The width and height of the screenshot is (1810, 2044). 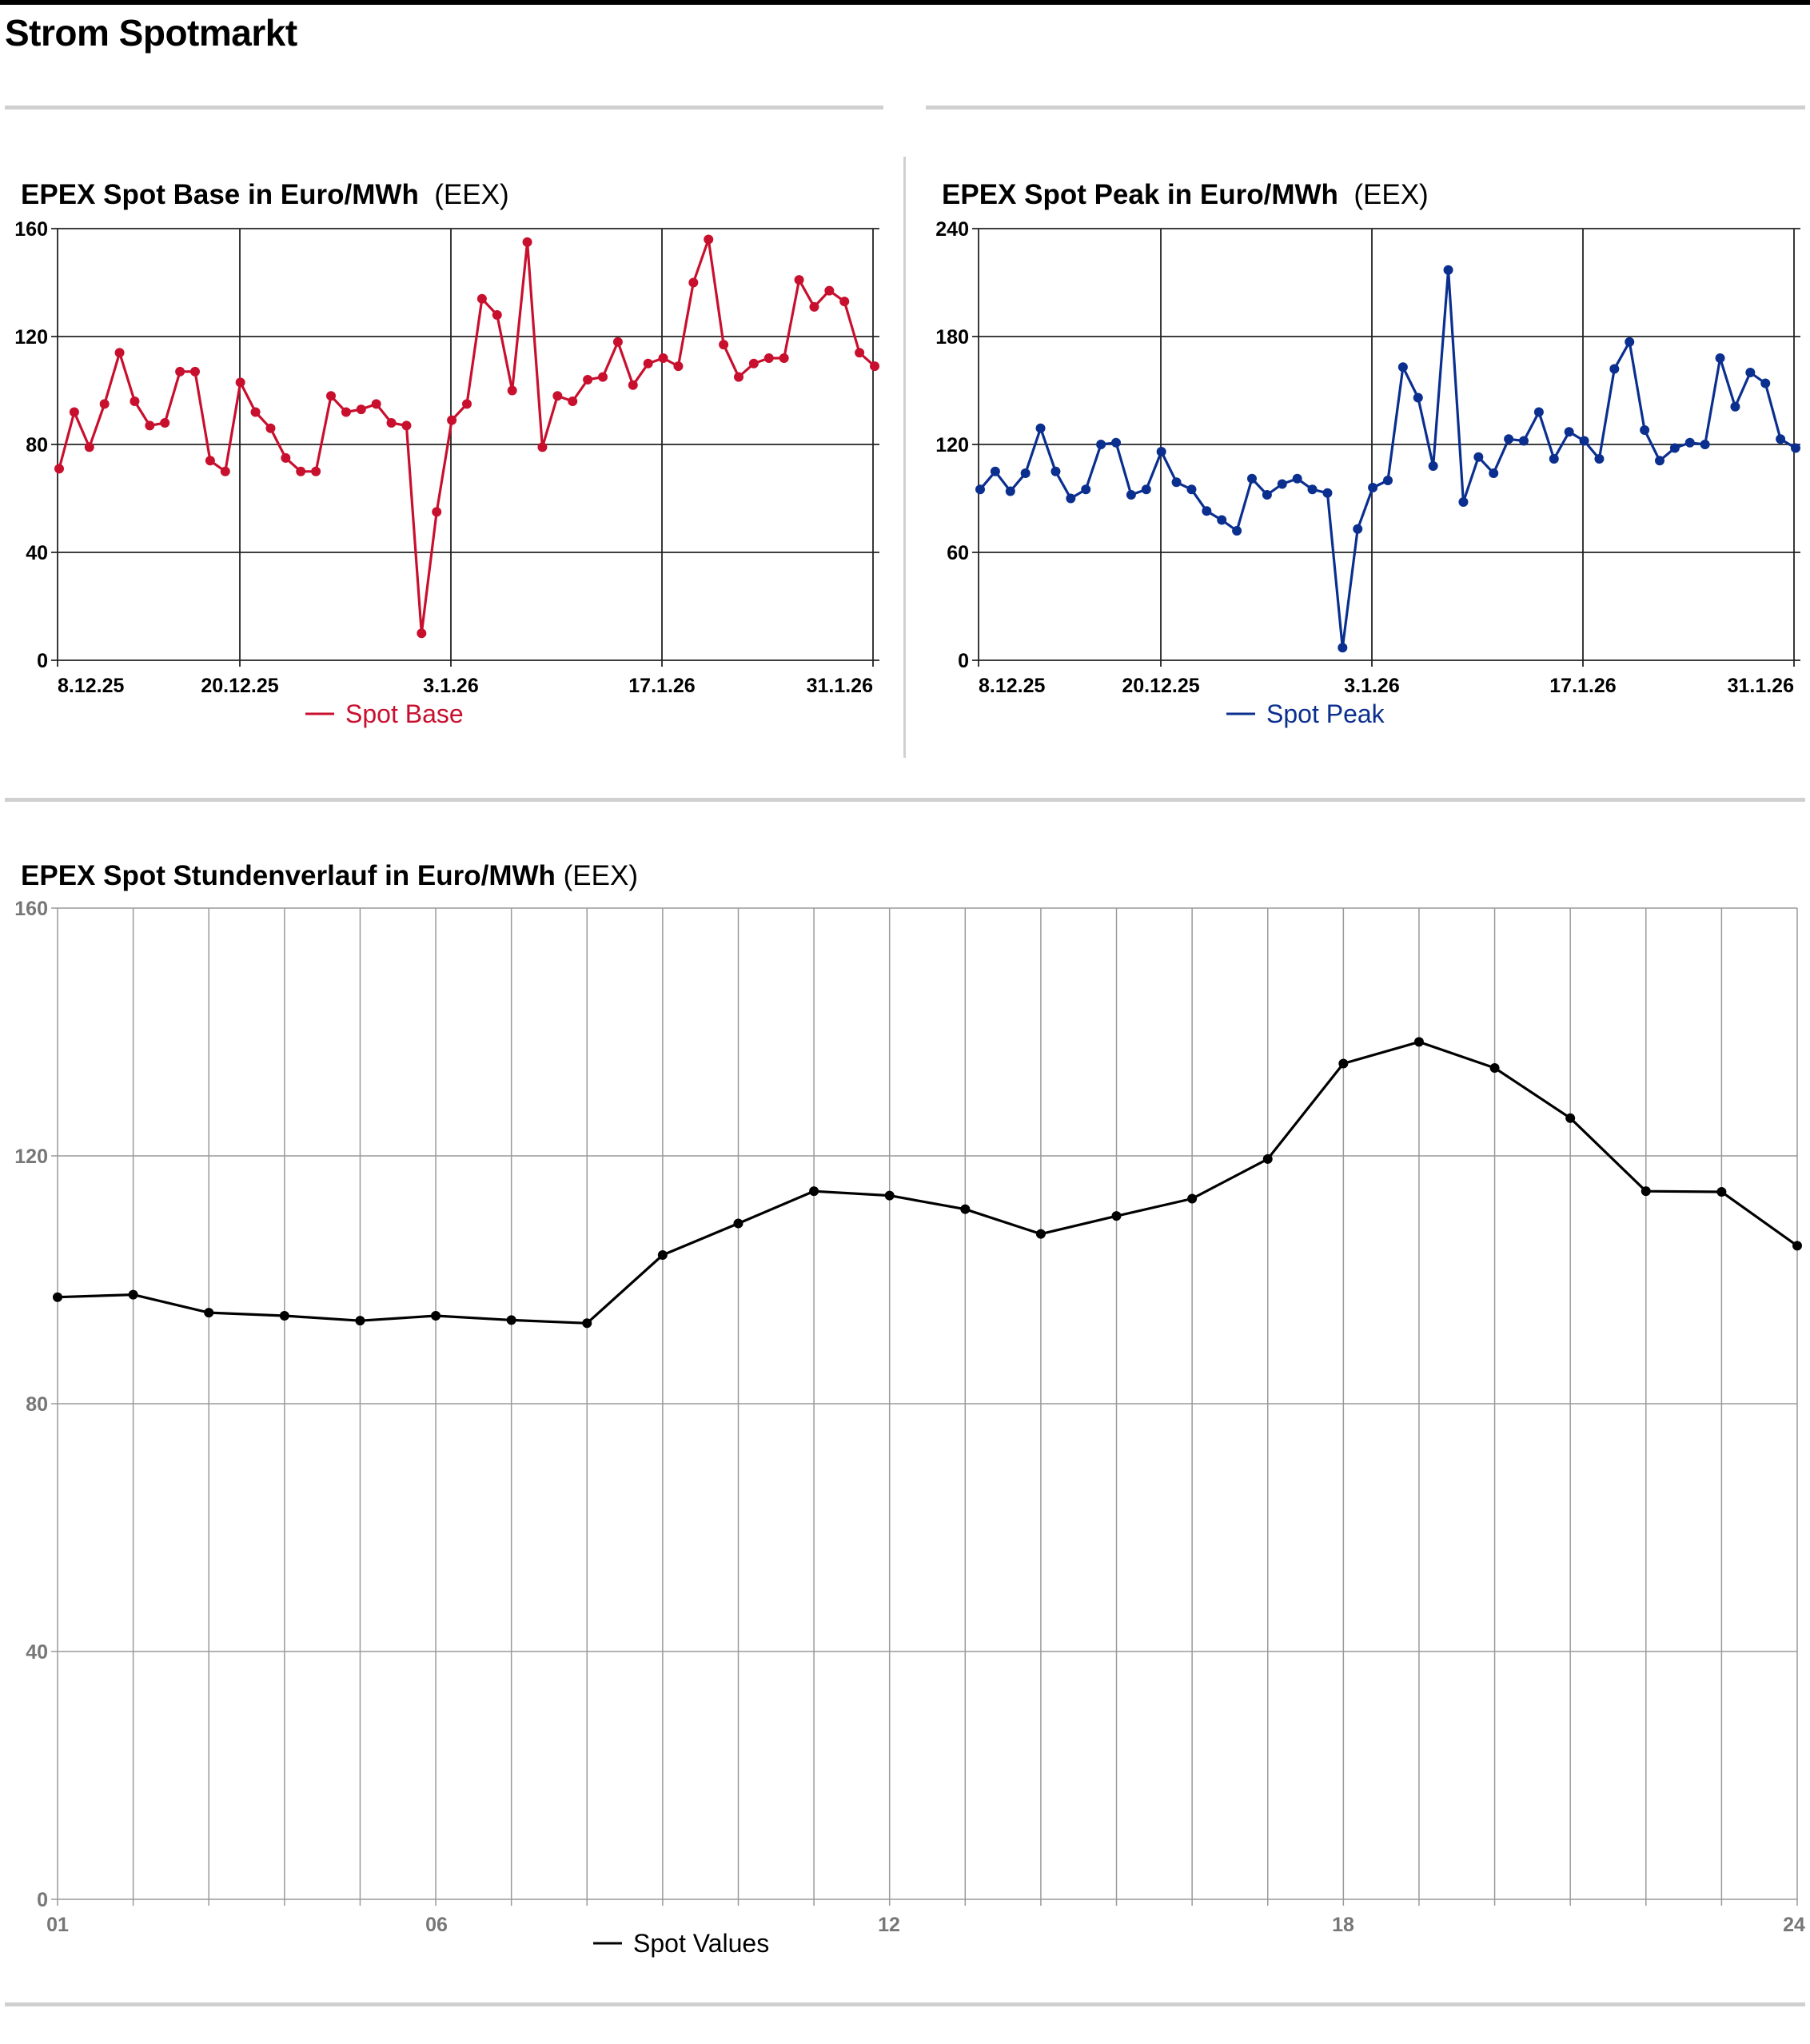 I want to click on y-tick-label: 60, so click(x=958, y=553).